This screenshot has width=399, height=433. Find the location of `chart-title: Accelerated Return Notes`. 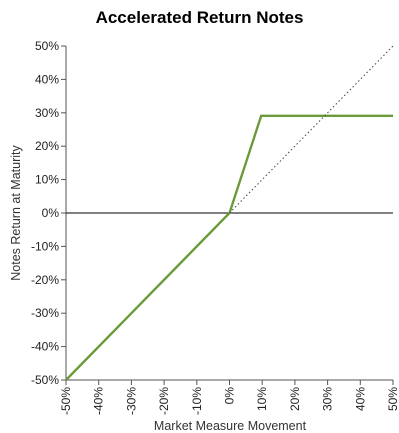

chart-title: Accelerated Return Notes is located at coordinates (199, 17).